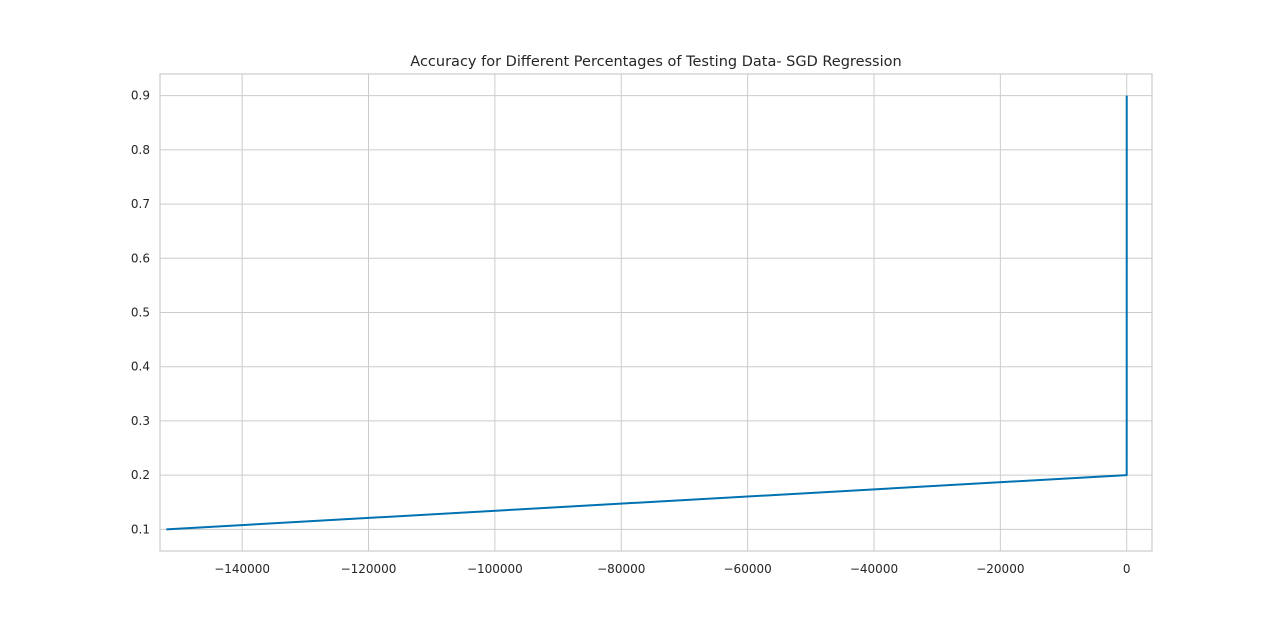 The image size is (1280, 620). What do you see at coordinates (140, 367) in the screenshot?
I see `y-tick-label: 0.4` at bounding box center [140, 367].